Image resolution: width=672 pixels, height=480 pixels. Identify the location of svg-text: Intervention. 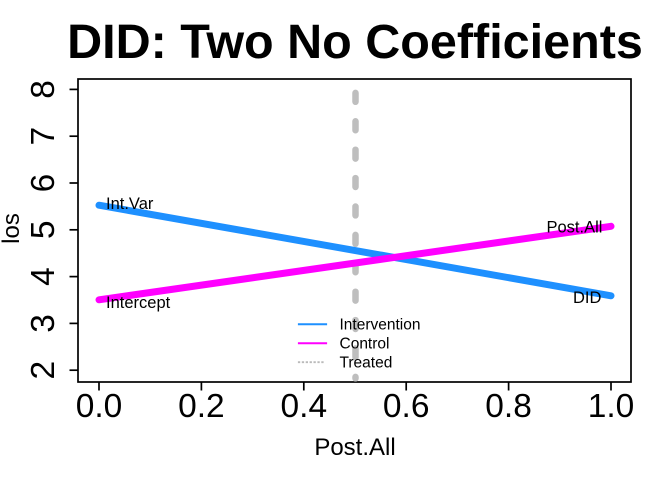
(380, 324).